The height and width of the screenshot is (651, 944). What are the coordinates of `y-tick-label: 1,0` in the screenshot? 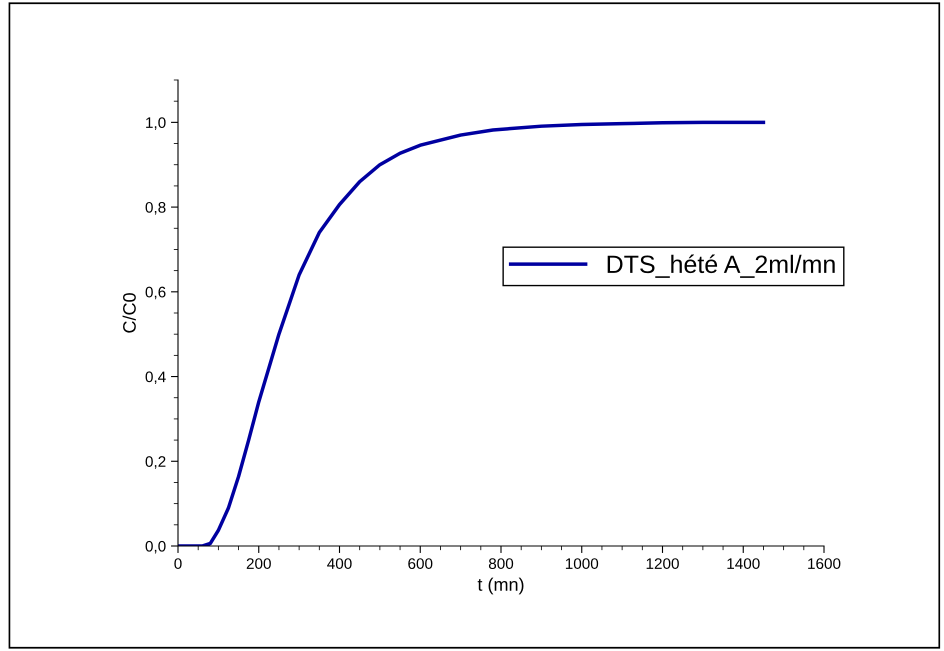 It's located at (156, 123).